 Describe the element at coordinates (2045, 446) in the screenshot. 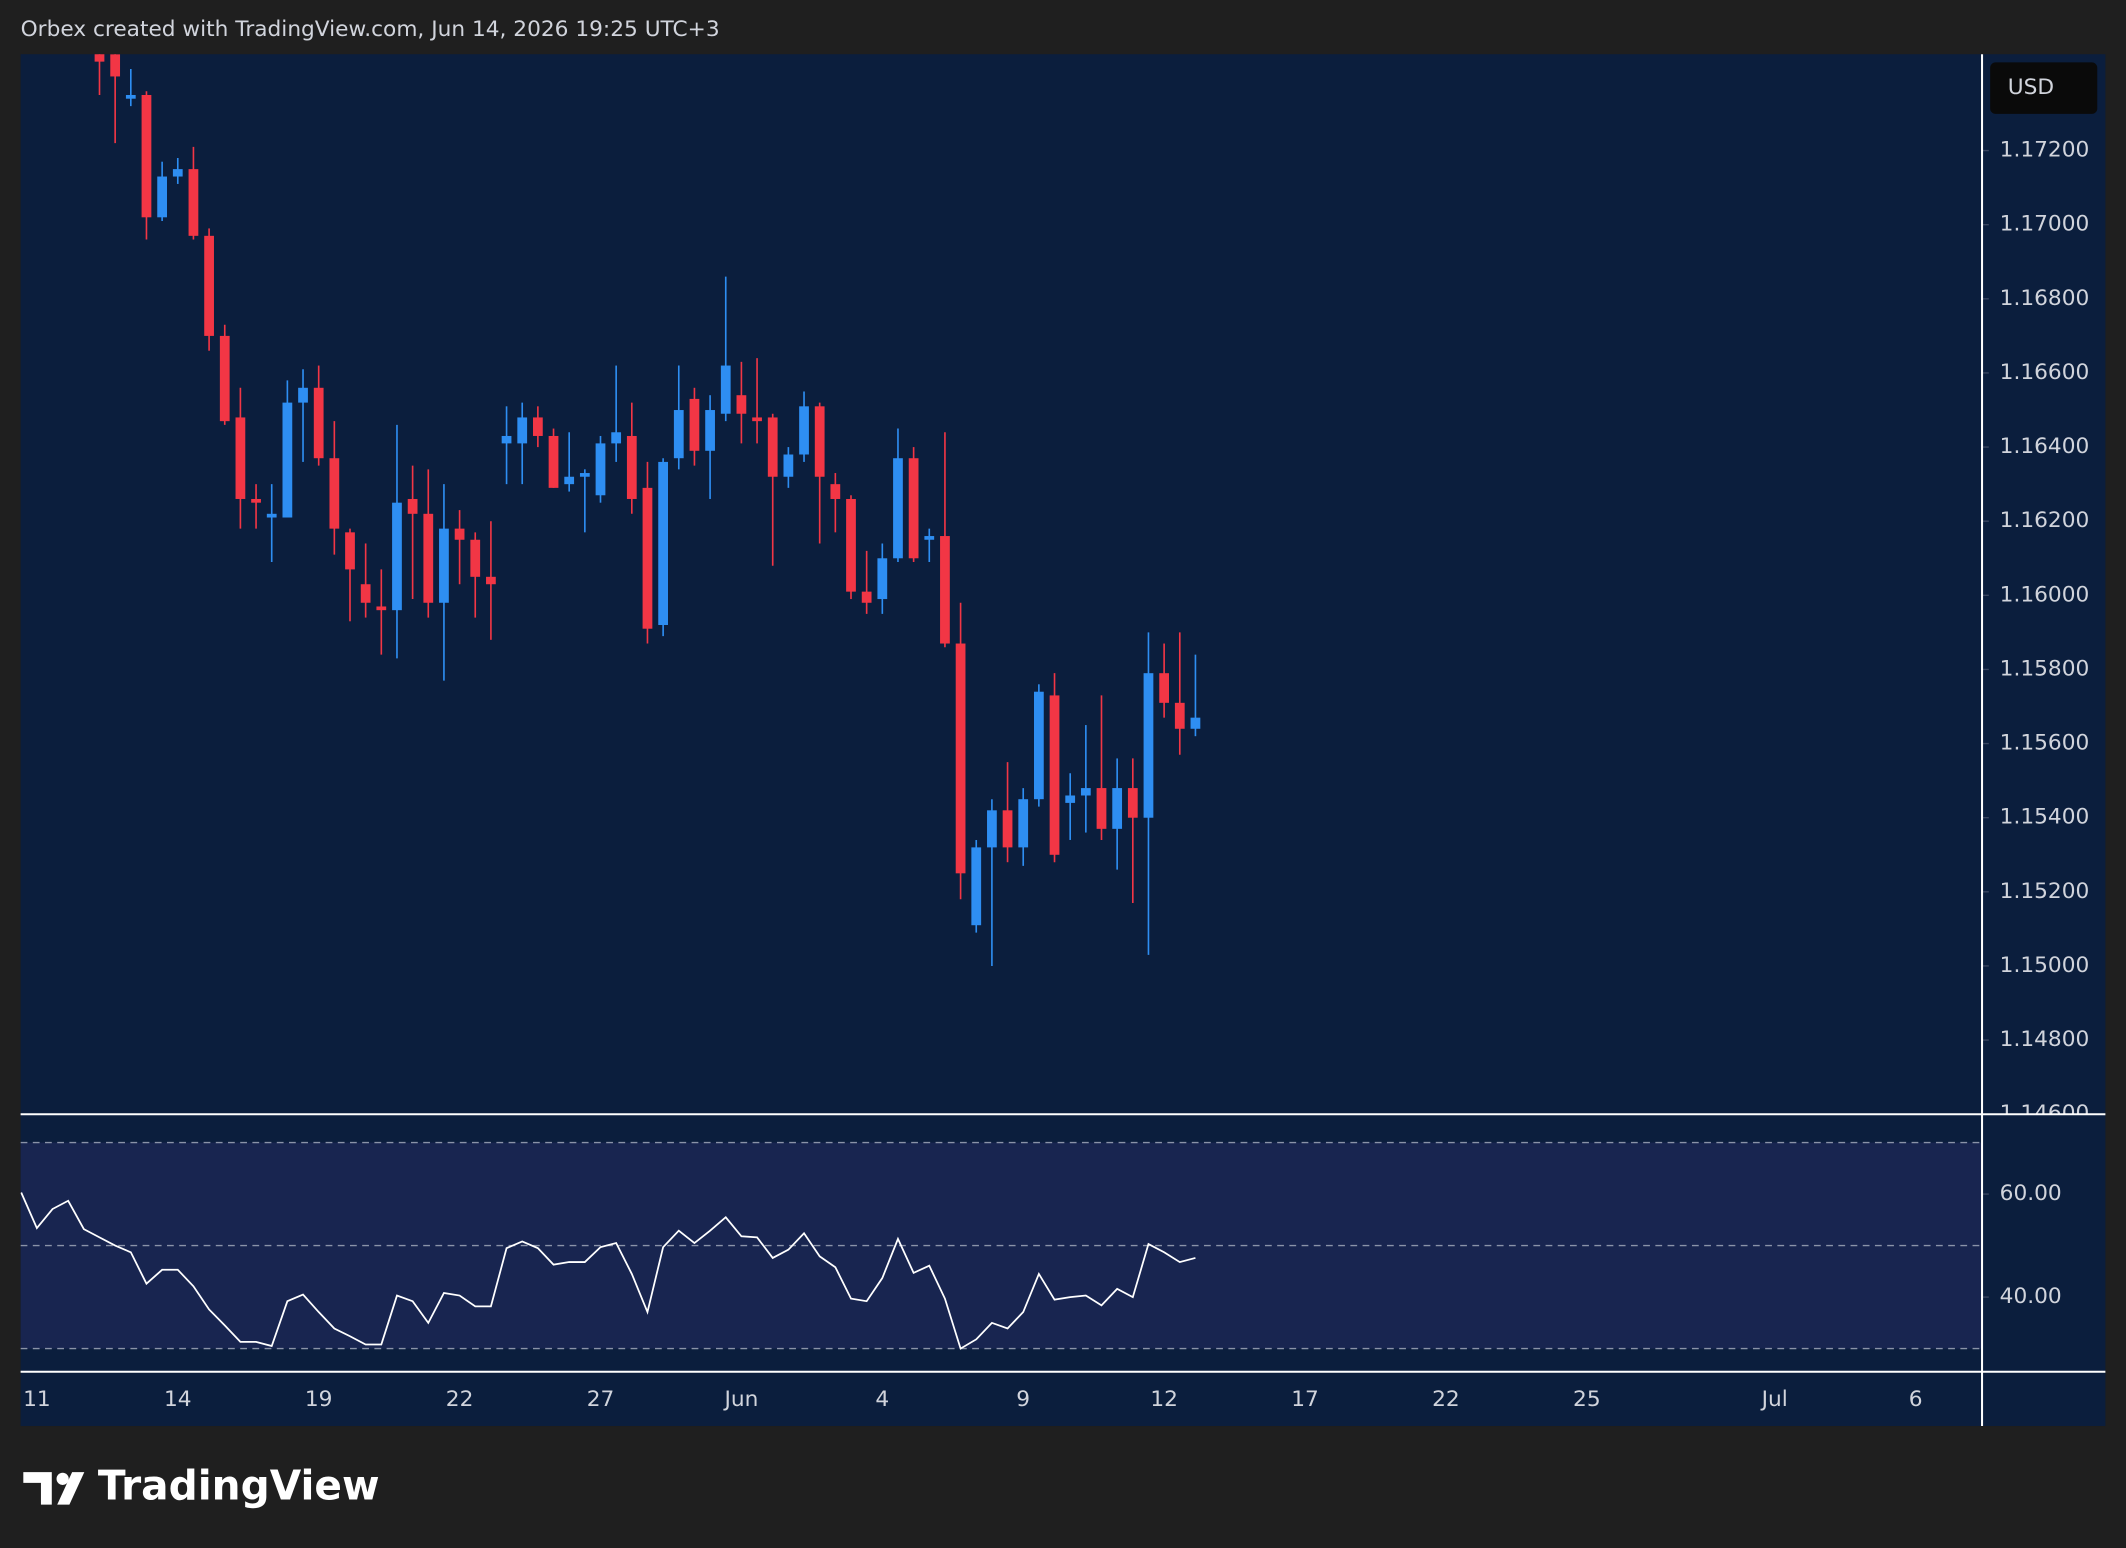

I see `y-tick-label: 1.16400` at that location.